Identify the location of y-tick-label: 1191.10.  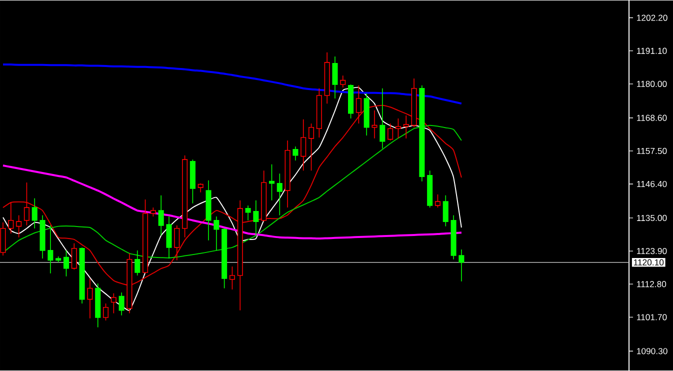
(652, 51).